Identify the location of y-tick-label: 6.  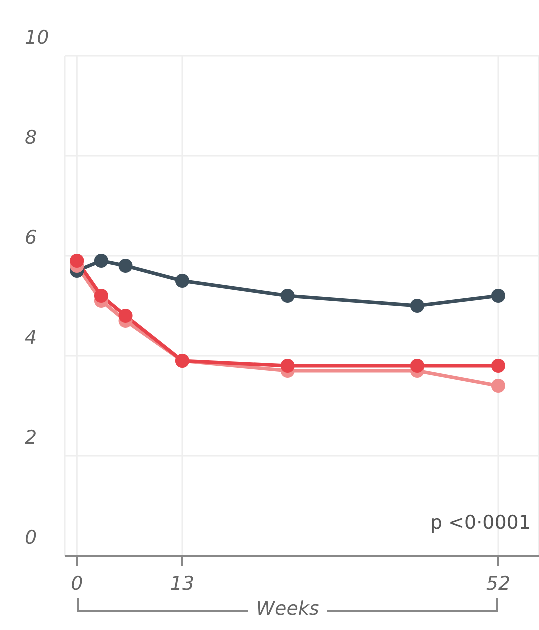
(31, 238).